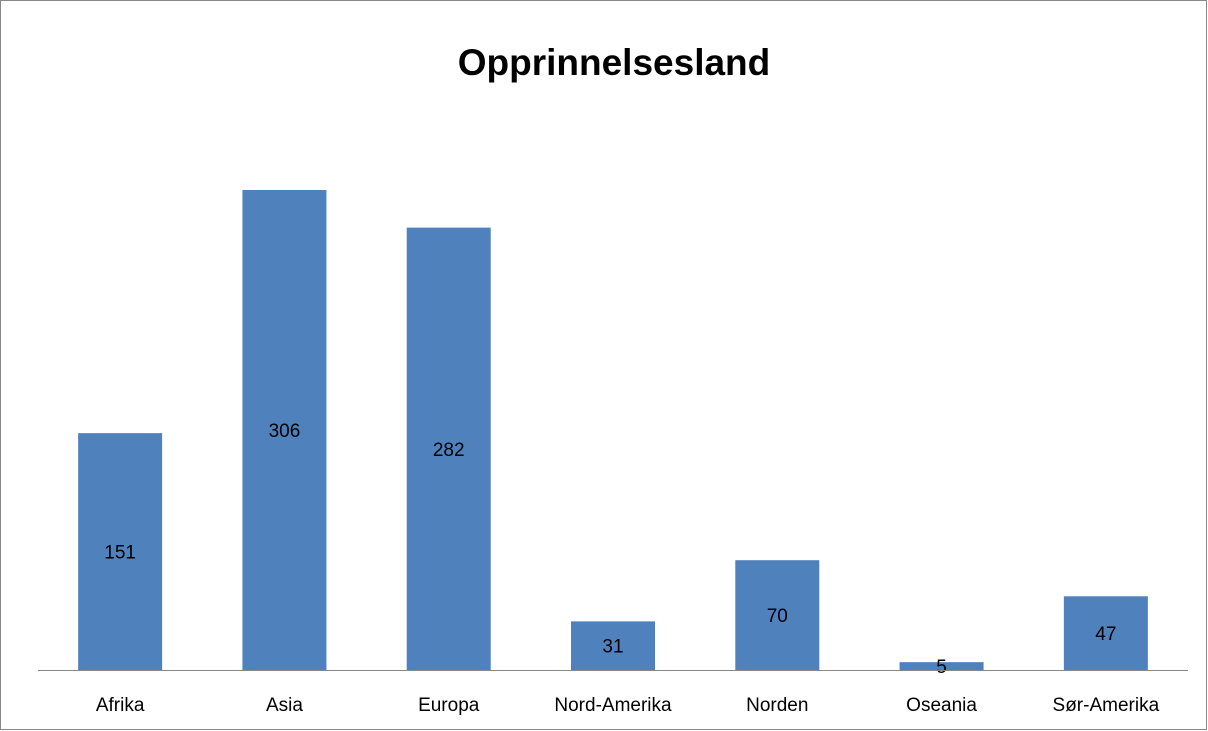 The height and width of the screenshot is (731, 1208). What do you see at coordinates (941, 705) in the screenshot?
I see `x-tick-label: Oseania` at bounding box center [941, 705].